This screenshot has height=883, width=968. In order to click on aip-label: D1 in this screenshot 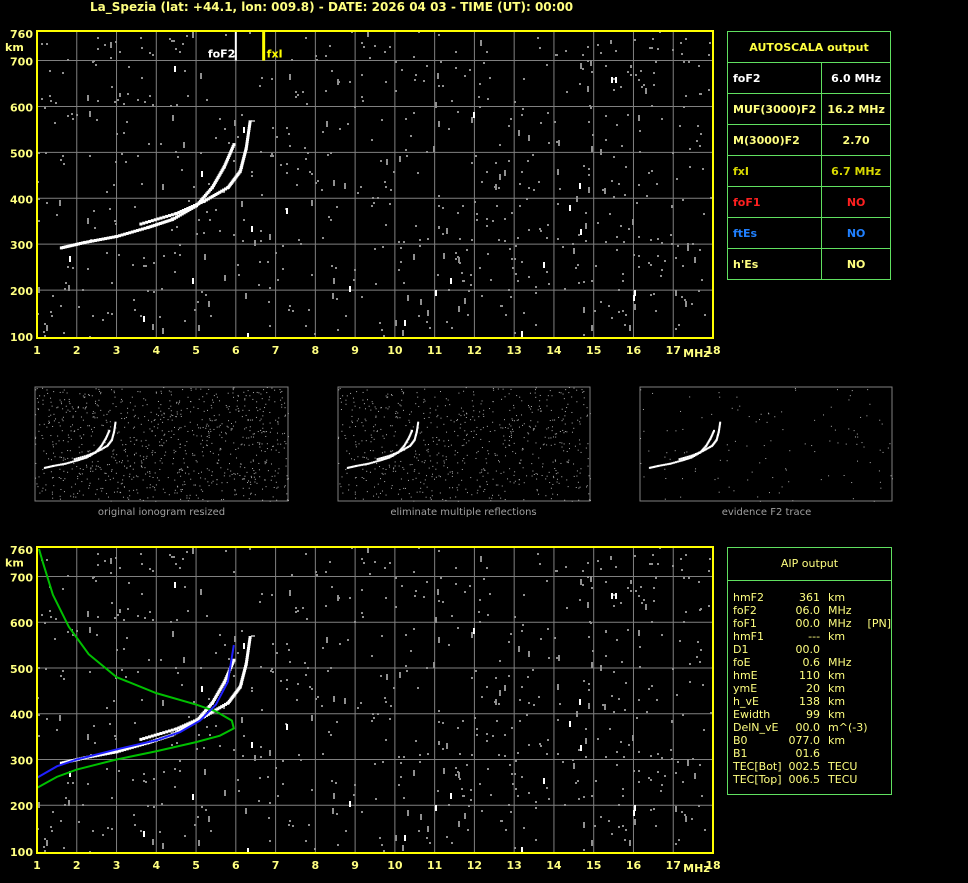, I will do `click(741, 649)`.